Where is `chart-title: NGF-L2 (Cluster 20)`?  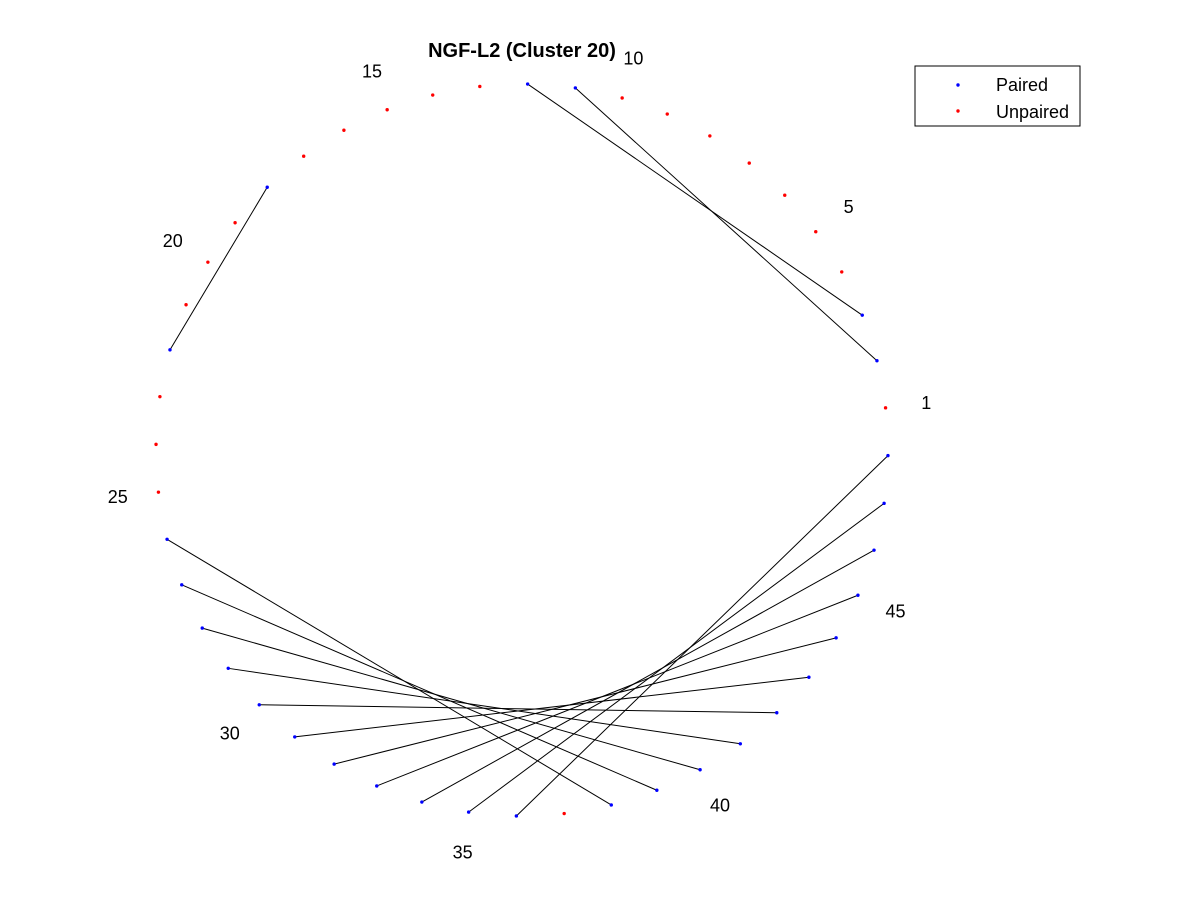 chart-title: NGF-L2 (Cluster 20) is located at coordinates (522, 51).